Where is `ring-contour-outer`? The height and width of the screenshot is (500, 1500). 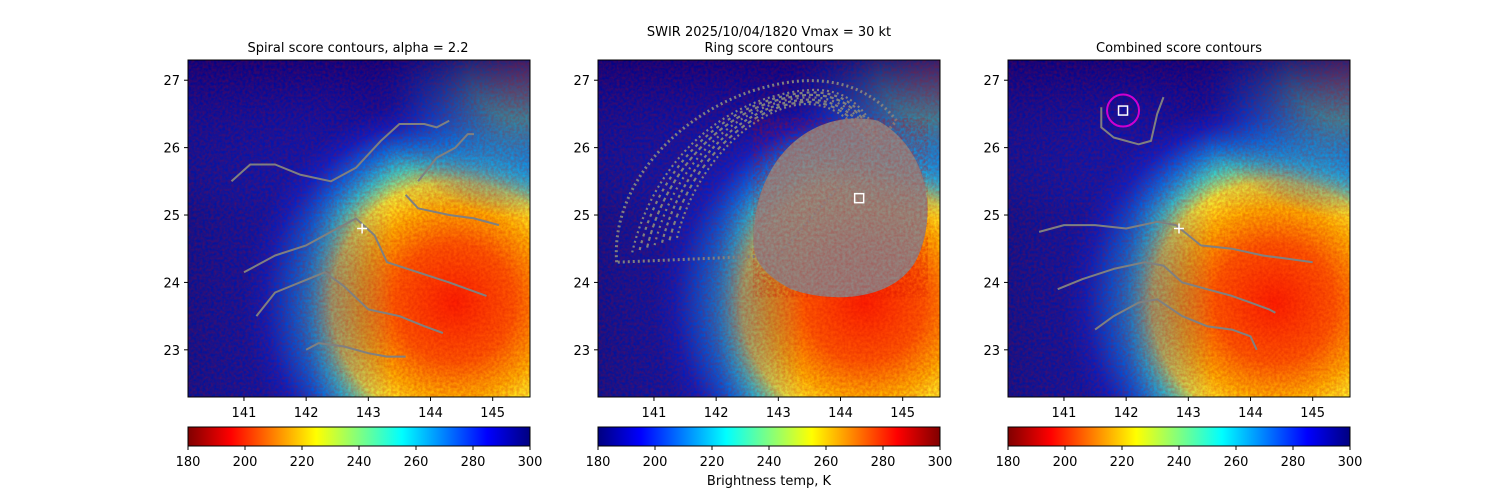
ring-contour-outer is located at coordinates (756, 171).